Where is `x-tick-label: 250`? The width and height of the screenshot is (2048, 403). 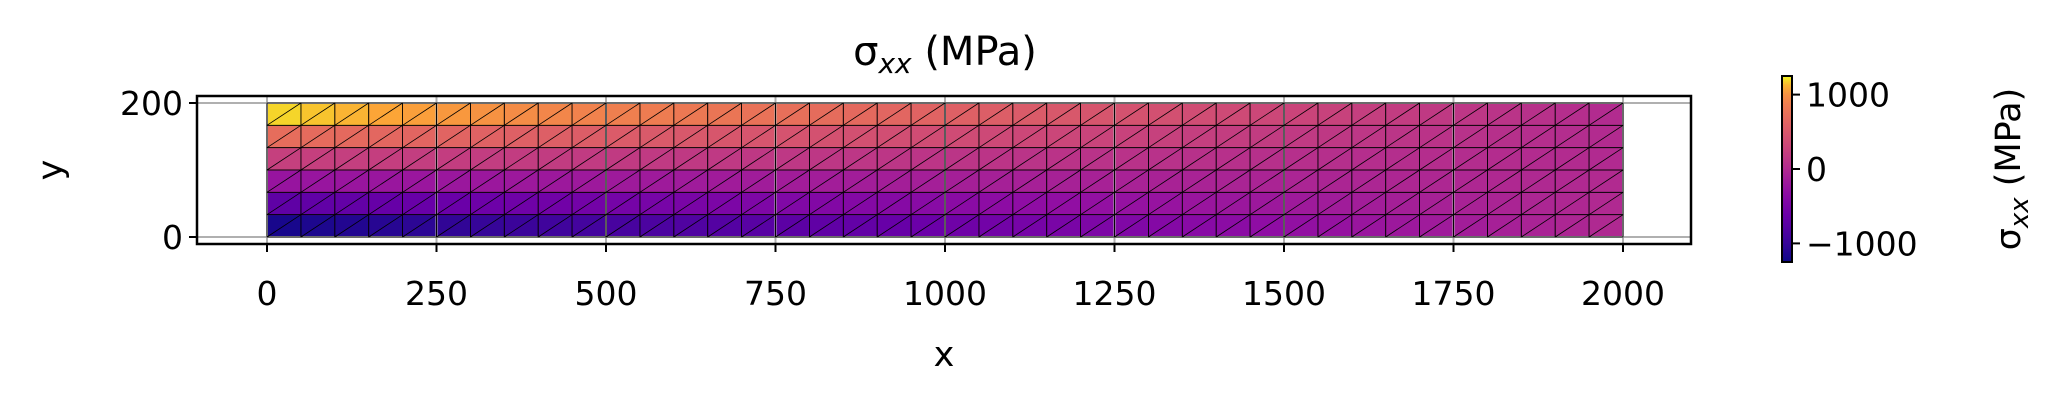 x-tick-label: 250 is located at coordinates (436, 293).